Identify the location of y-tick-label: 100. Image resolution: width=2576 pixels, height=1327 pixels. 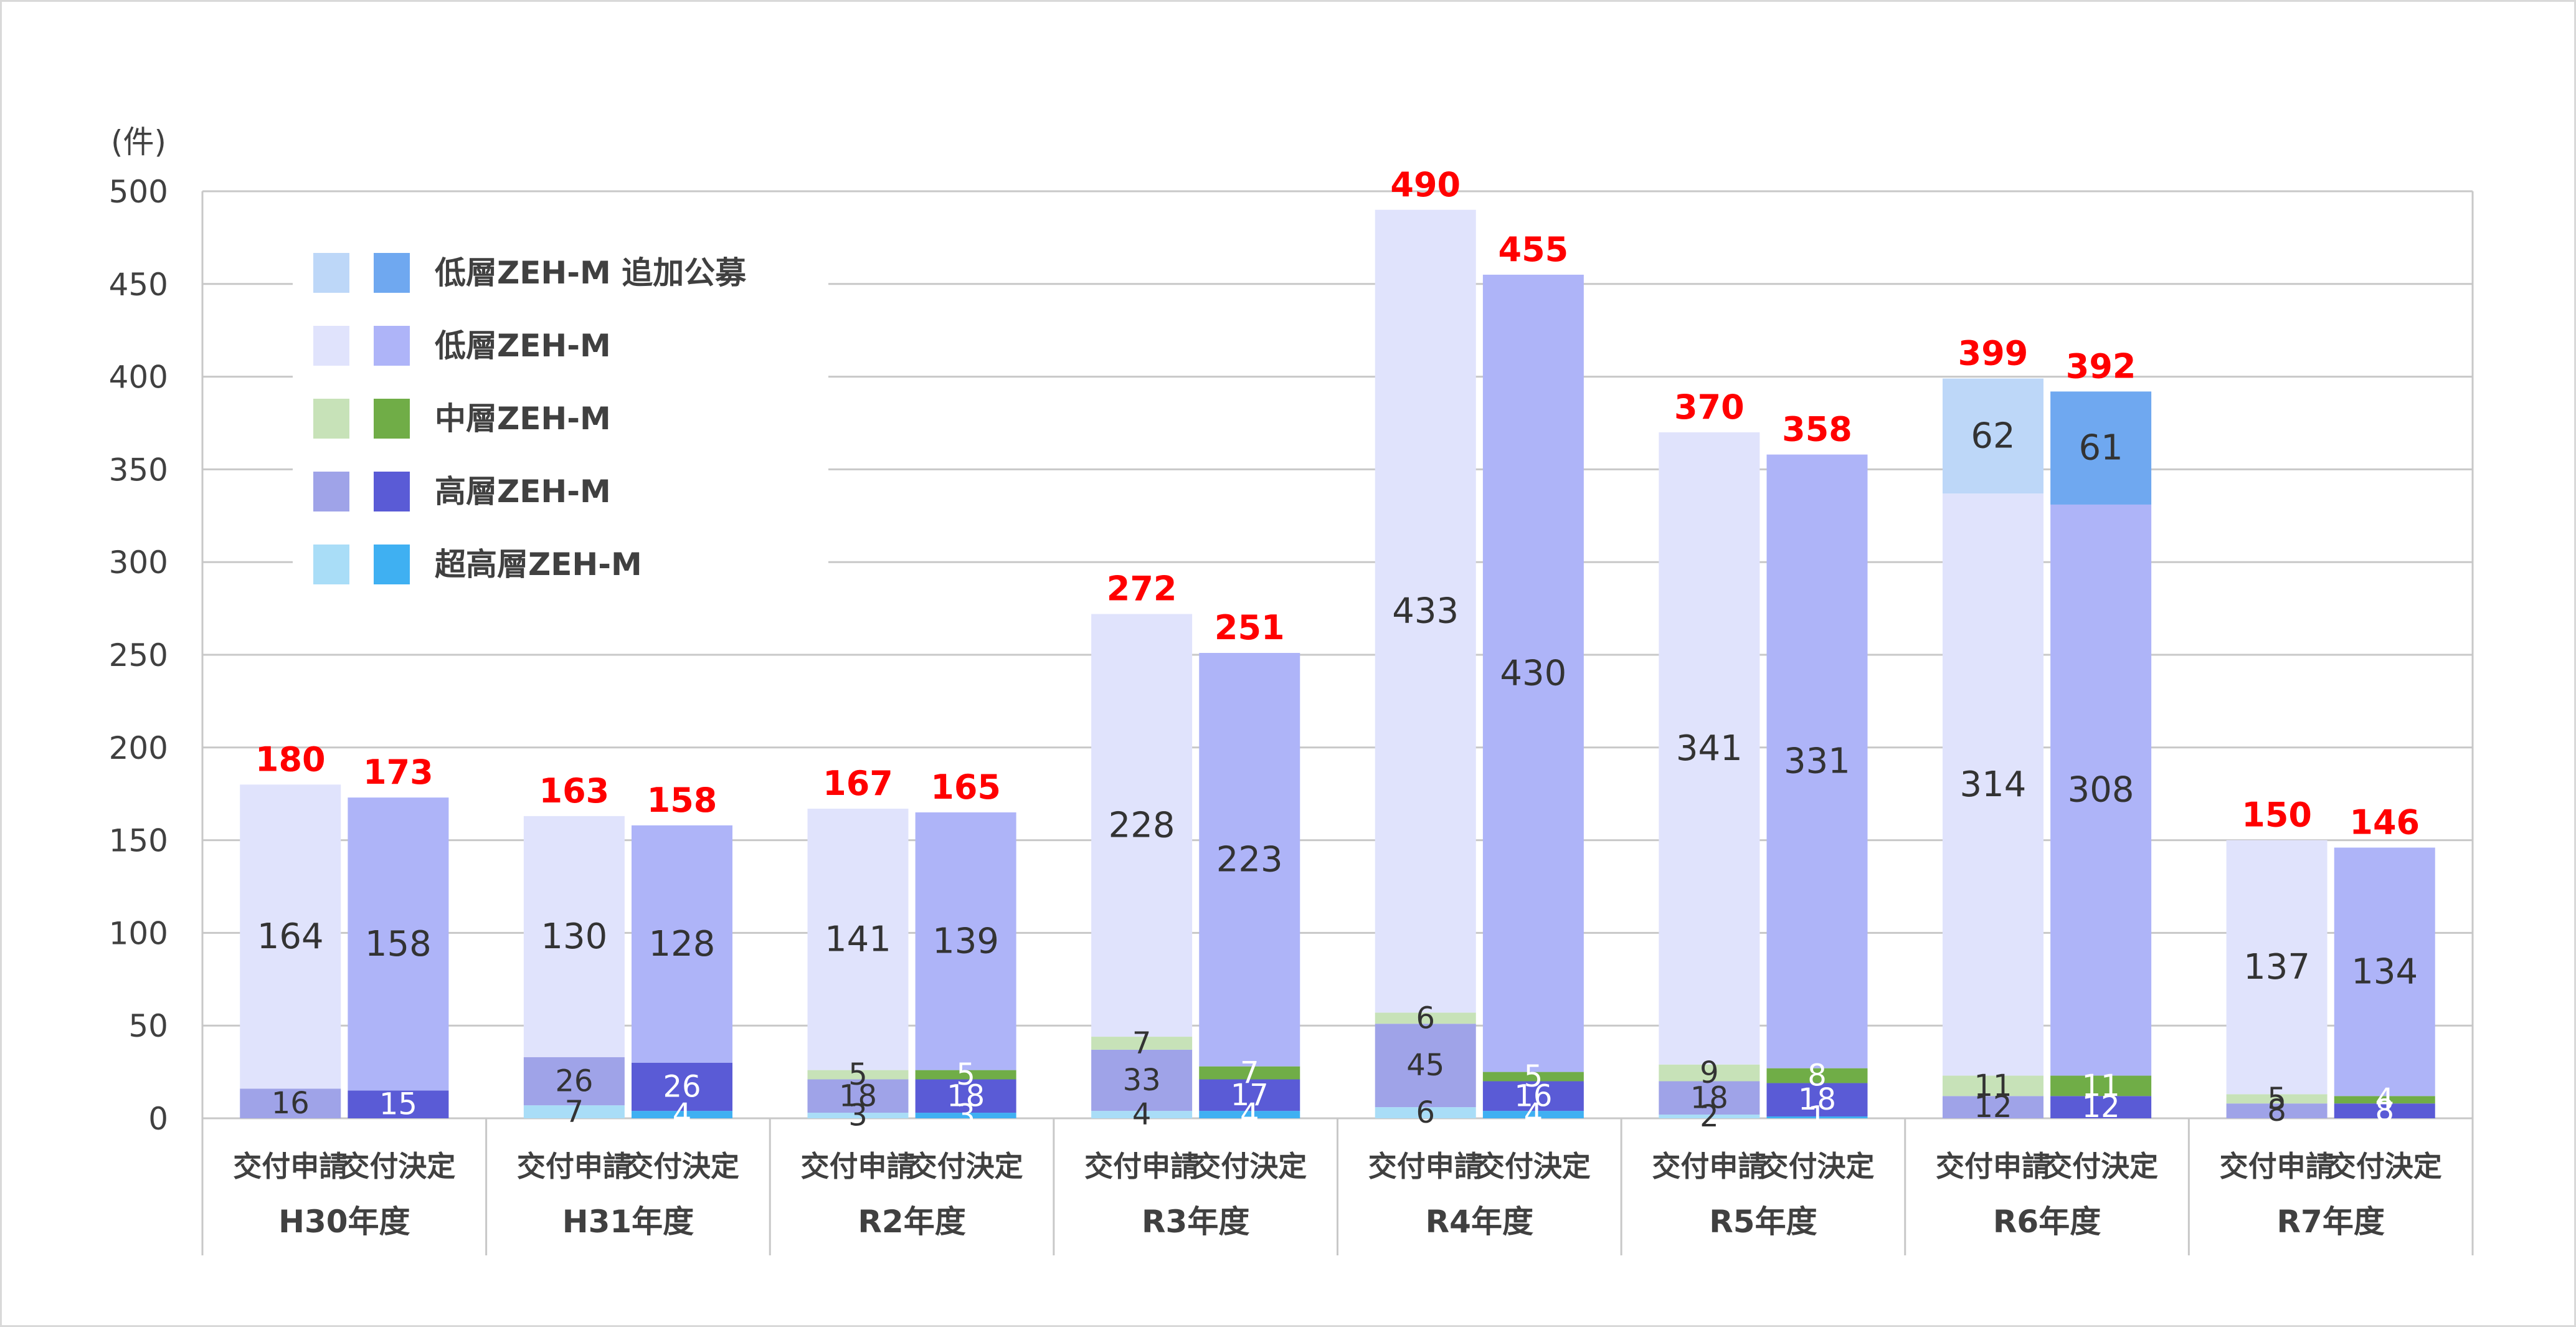
(138, 933).